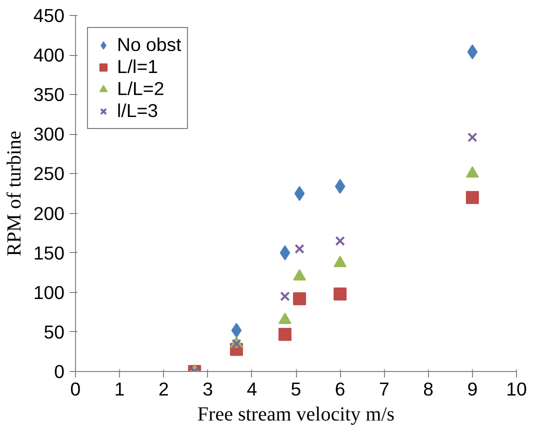 The height and width of the screenshot is (434, 542). Describe the element at coordinates (75, 389) in the screenshot. I see `x-tick-label: 0` at that location.